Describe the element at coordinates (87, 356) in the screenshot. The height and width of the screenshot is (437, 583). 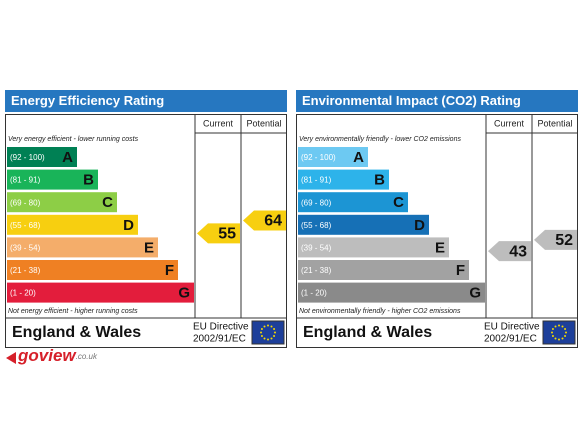
I see `logo-suffix: .co.uk` at that location.